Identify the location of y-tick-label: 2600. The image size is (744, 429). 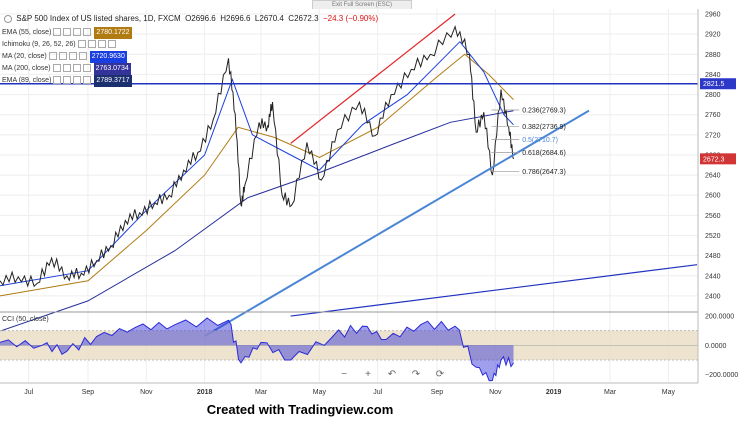
(713, 196).